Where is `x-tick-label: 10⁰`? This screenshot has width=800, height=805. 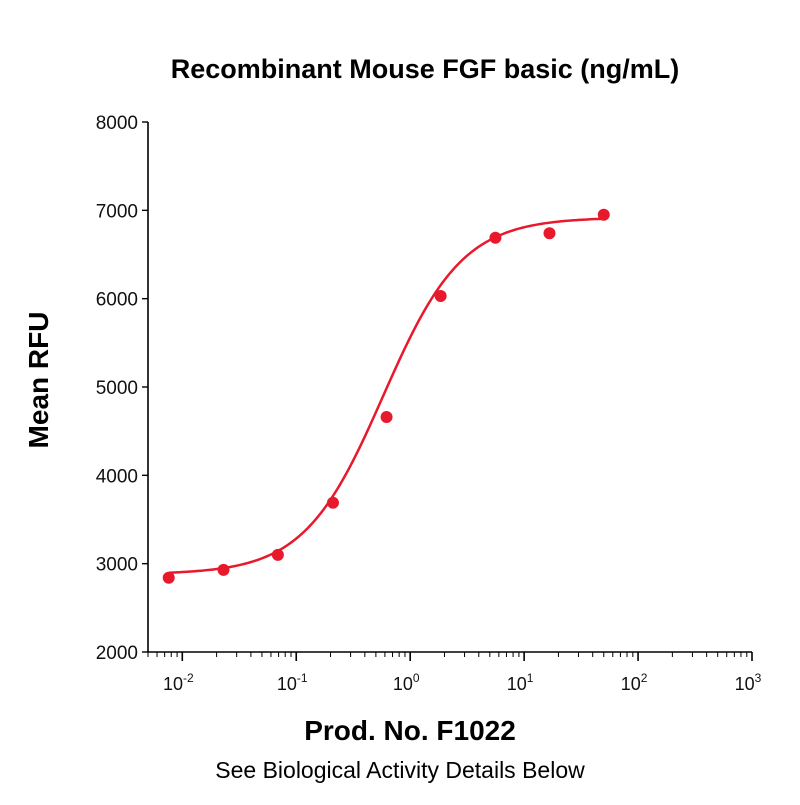
x-tick-label: 10⁰ is located at coordinates (406, 682).